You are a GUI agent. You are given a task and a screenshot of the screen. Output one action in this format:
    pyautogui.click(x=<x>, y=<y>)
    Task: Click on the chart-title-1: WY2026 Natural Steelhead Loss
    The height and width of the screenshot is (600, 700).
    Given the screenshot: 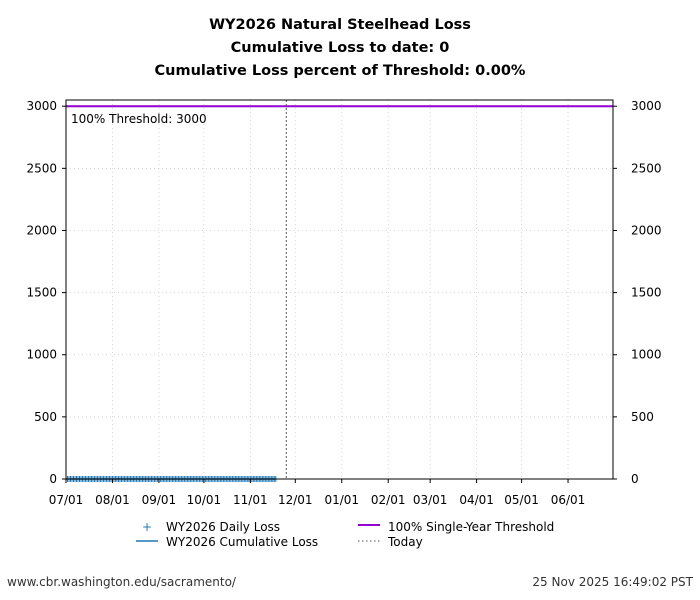 What is the action you would take?
    pyautogui.click(x=340, y=25)
    